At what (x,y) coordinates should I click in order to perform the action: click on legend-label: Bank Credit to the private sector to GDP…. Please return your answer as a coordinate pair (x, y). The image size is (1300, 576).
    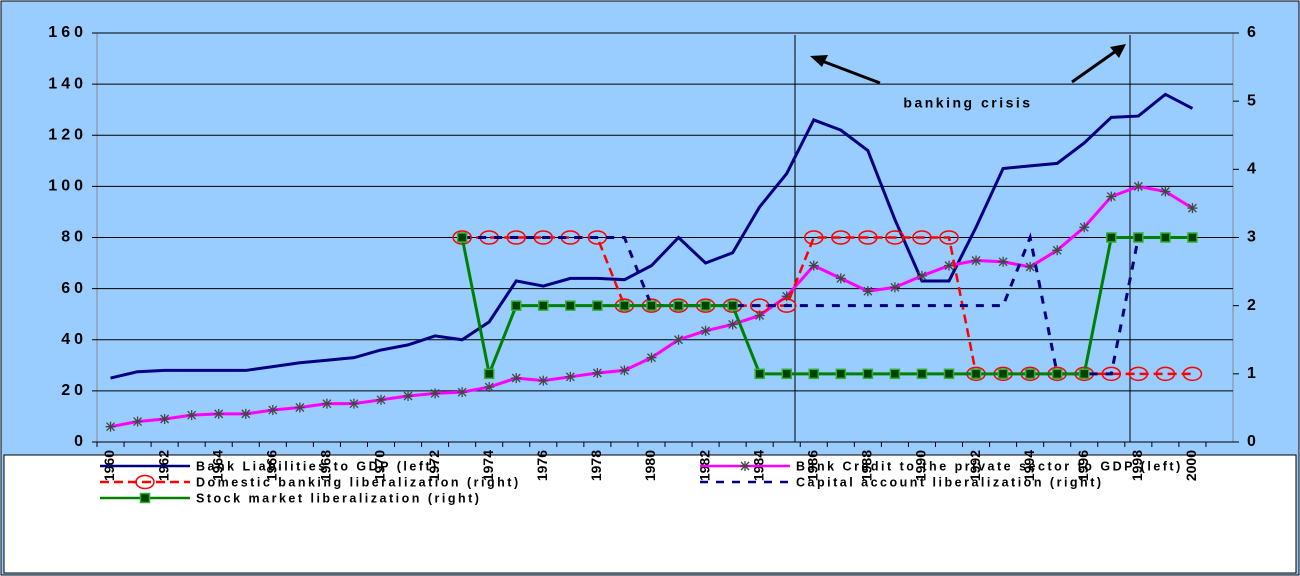
    Looking at the image, I should click on (989, 466).